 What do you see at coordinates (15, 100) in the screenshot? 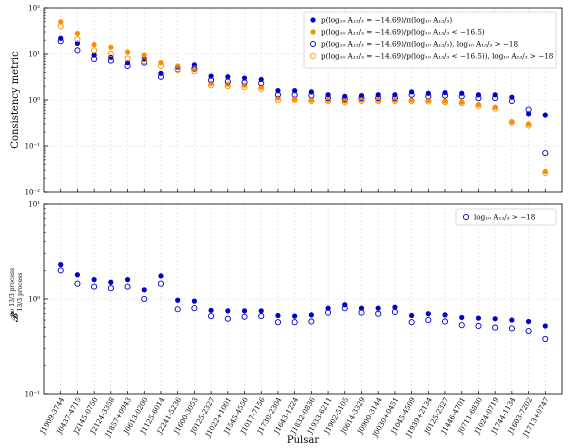
I see `top-y-axis-label: Consistency metric` at bounding box center [15, 100].